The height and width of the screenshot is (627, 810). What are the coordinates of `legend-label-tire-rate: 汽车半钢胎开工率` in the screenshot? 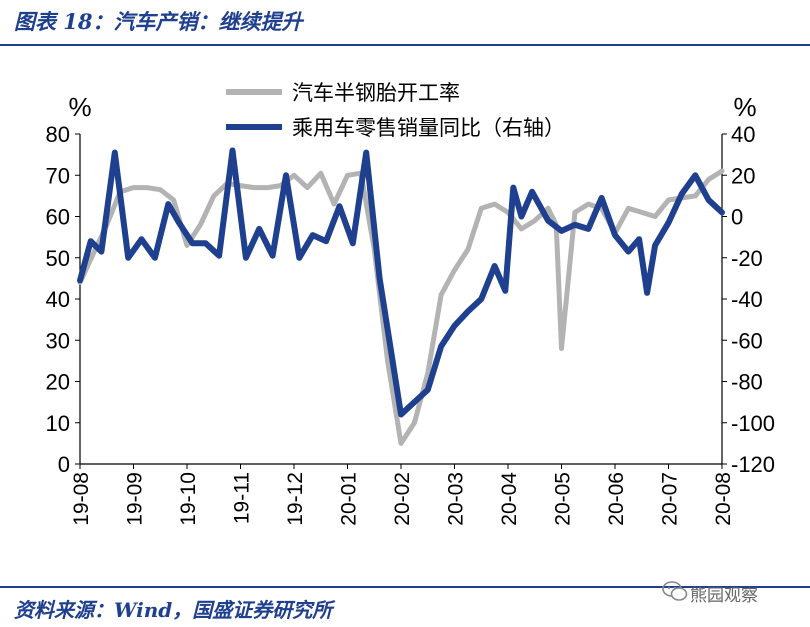 It's located at (376, 93).